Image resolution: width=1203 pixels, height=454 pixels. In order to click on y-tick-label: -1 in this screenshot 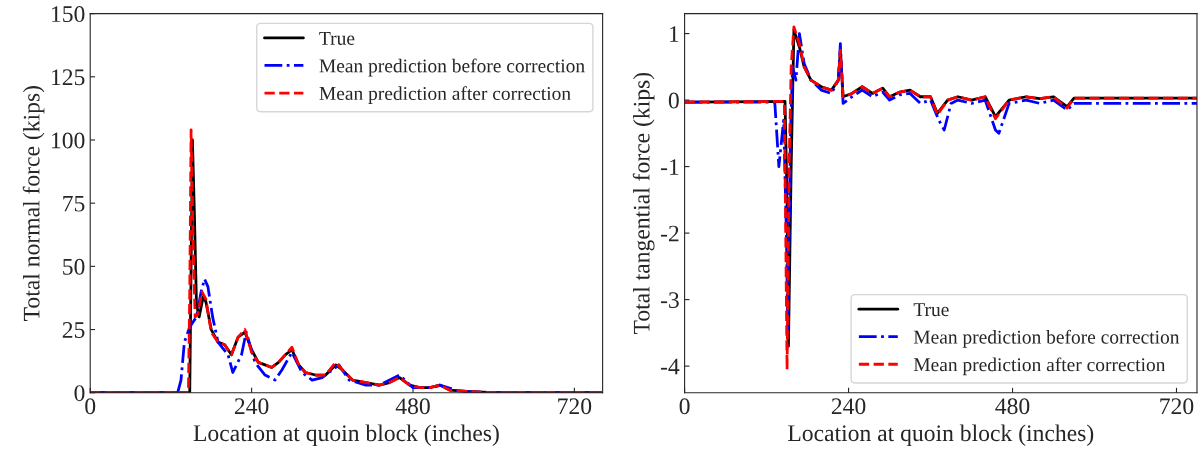, I will do `click(669, 167)`.